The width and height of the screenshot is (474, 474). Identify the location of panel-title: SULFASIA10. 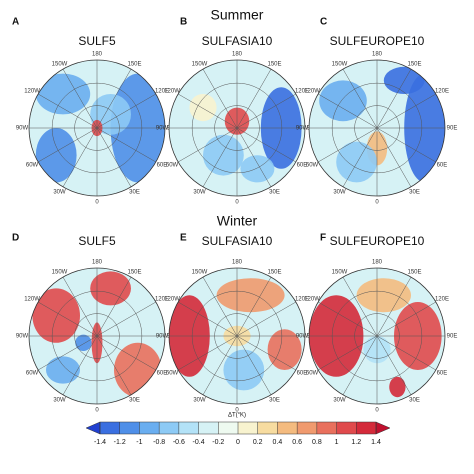
(237, 41).